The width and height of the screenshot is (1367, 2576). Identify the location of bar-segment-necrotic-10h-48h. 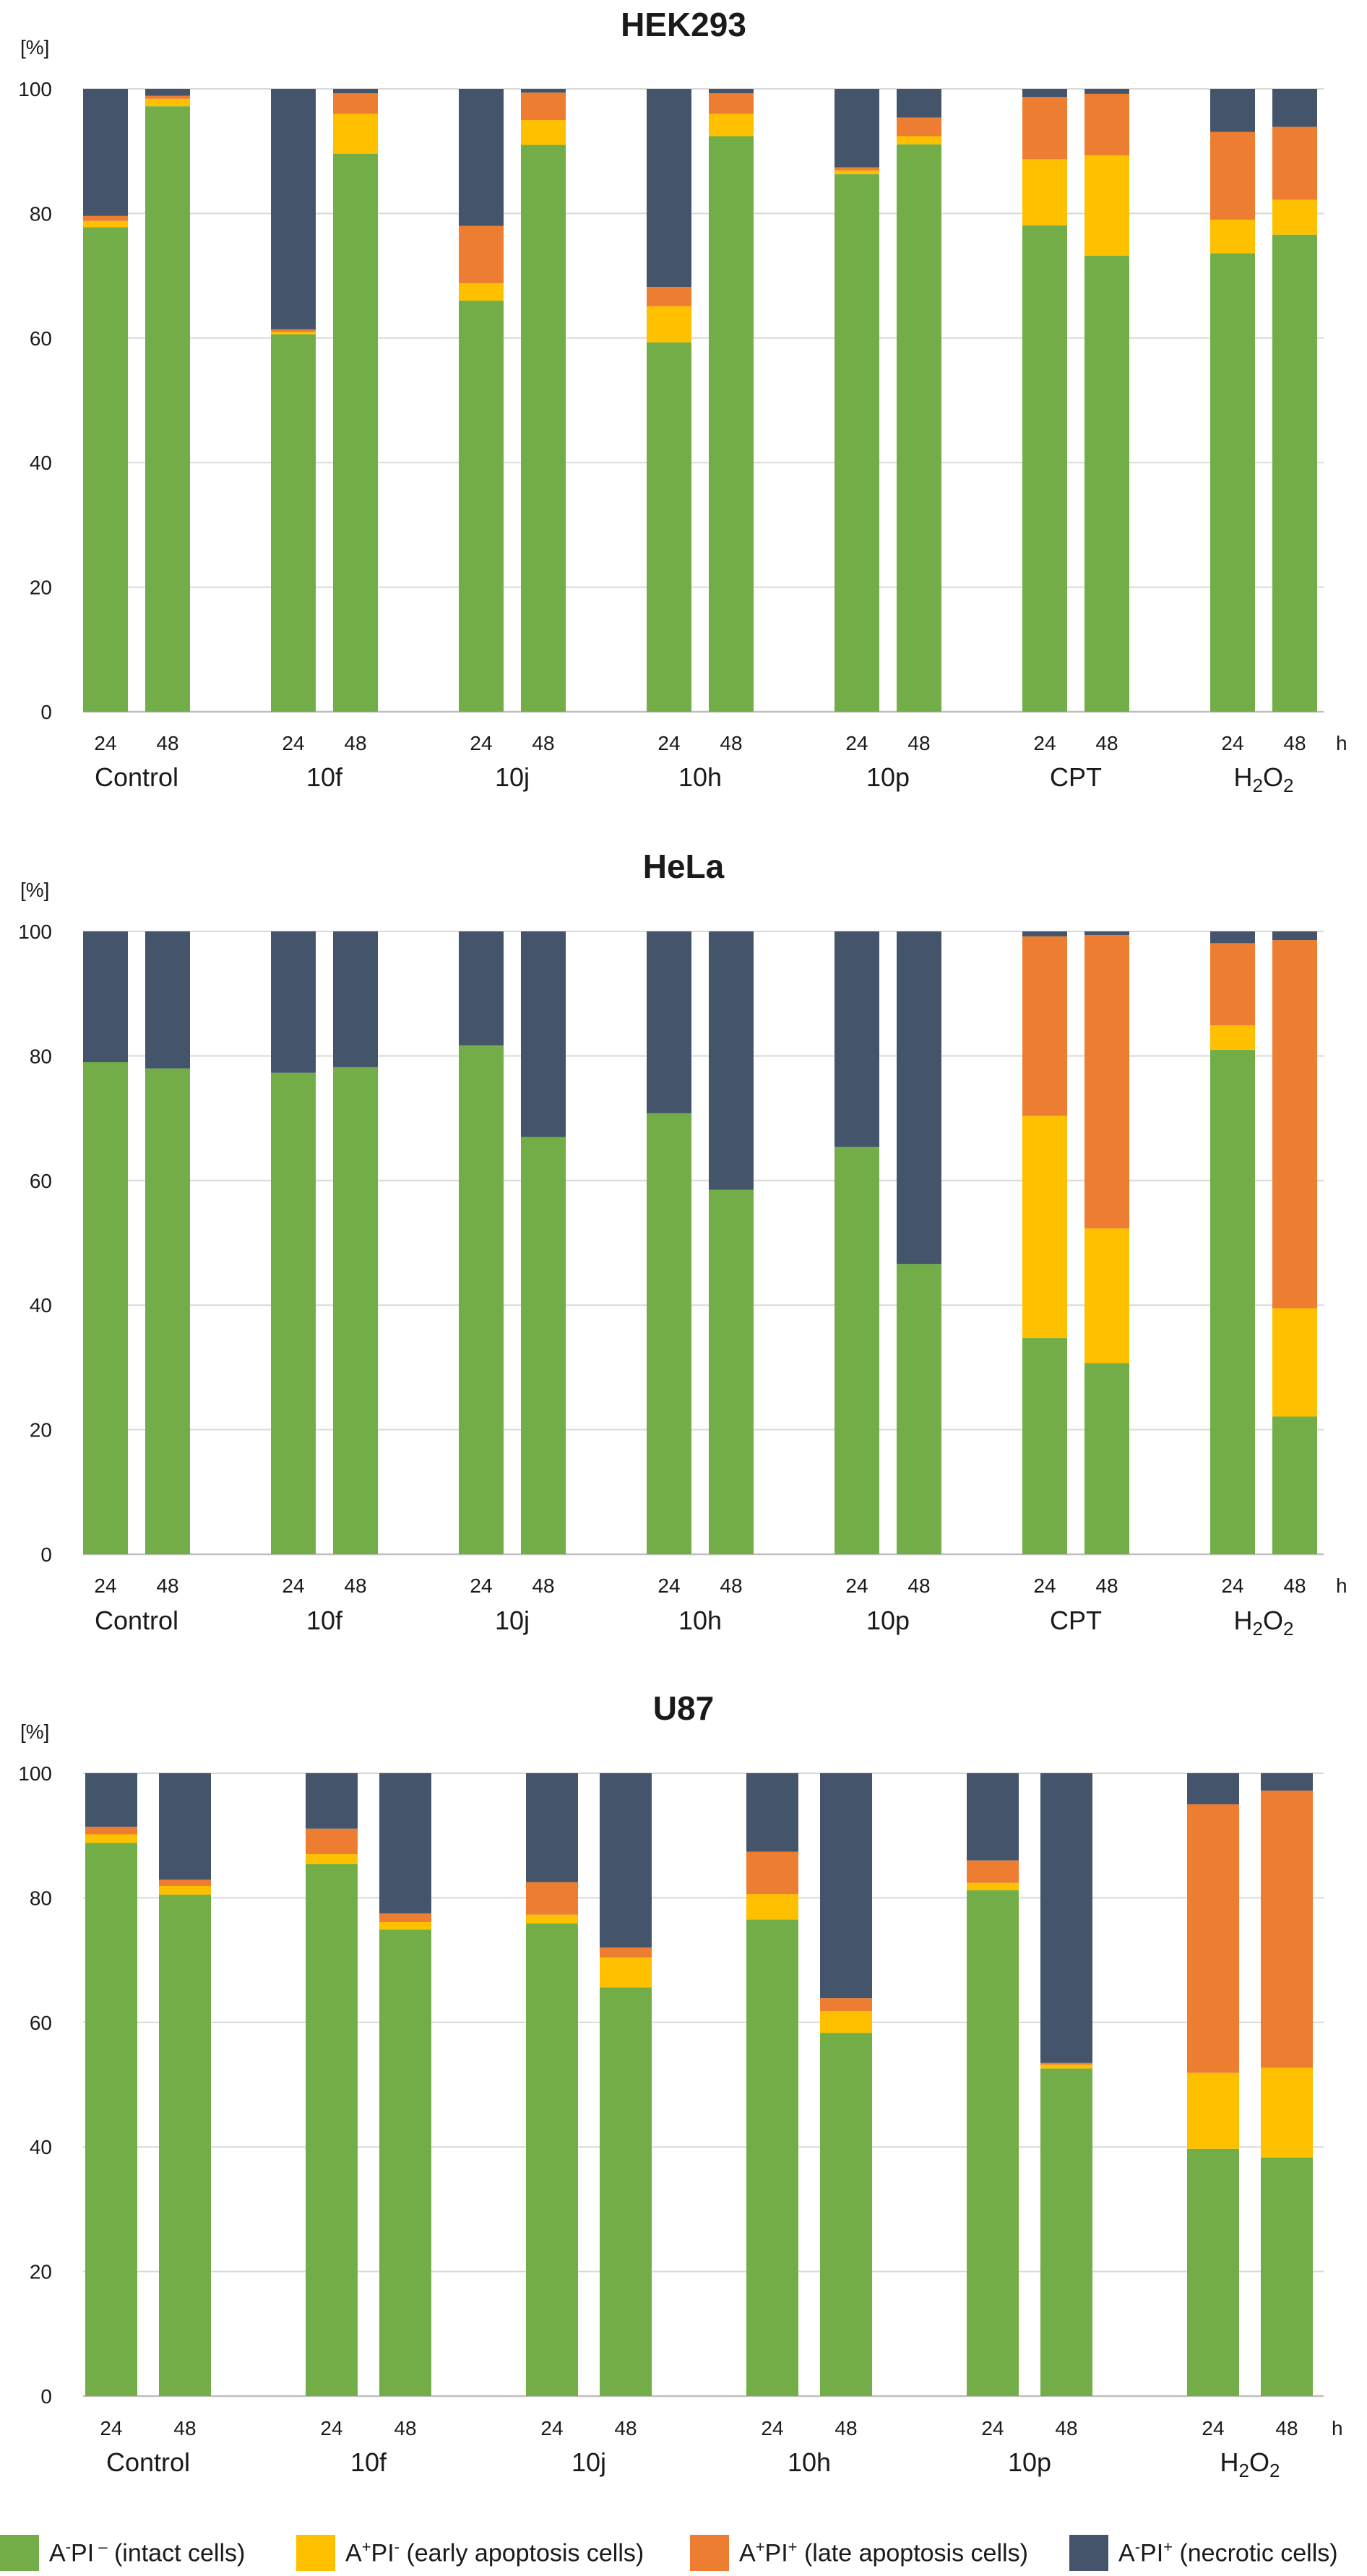
(732, 1060).